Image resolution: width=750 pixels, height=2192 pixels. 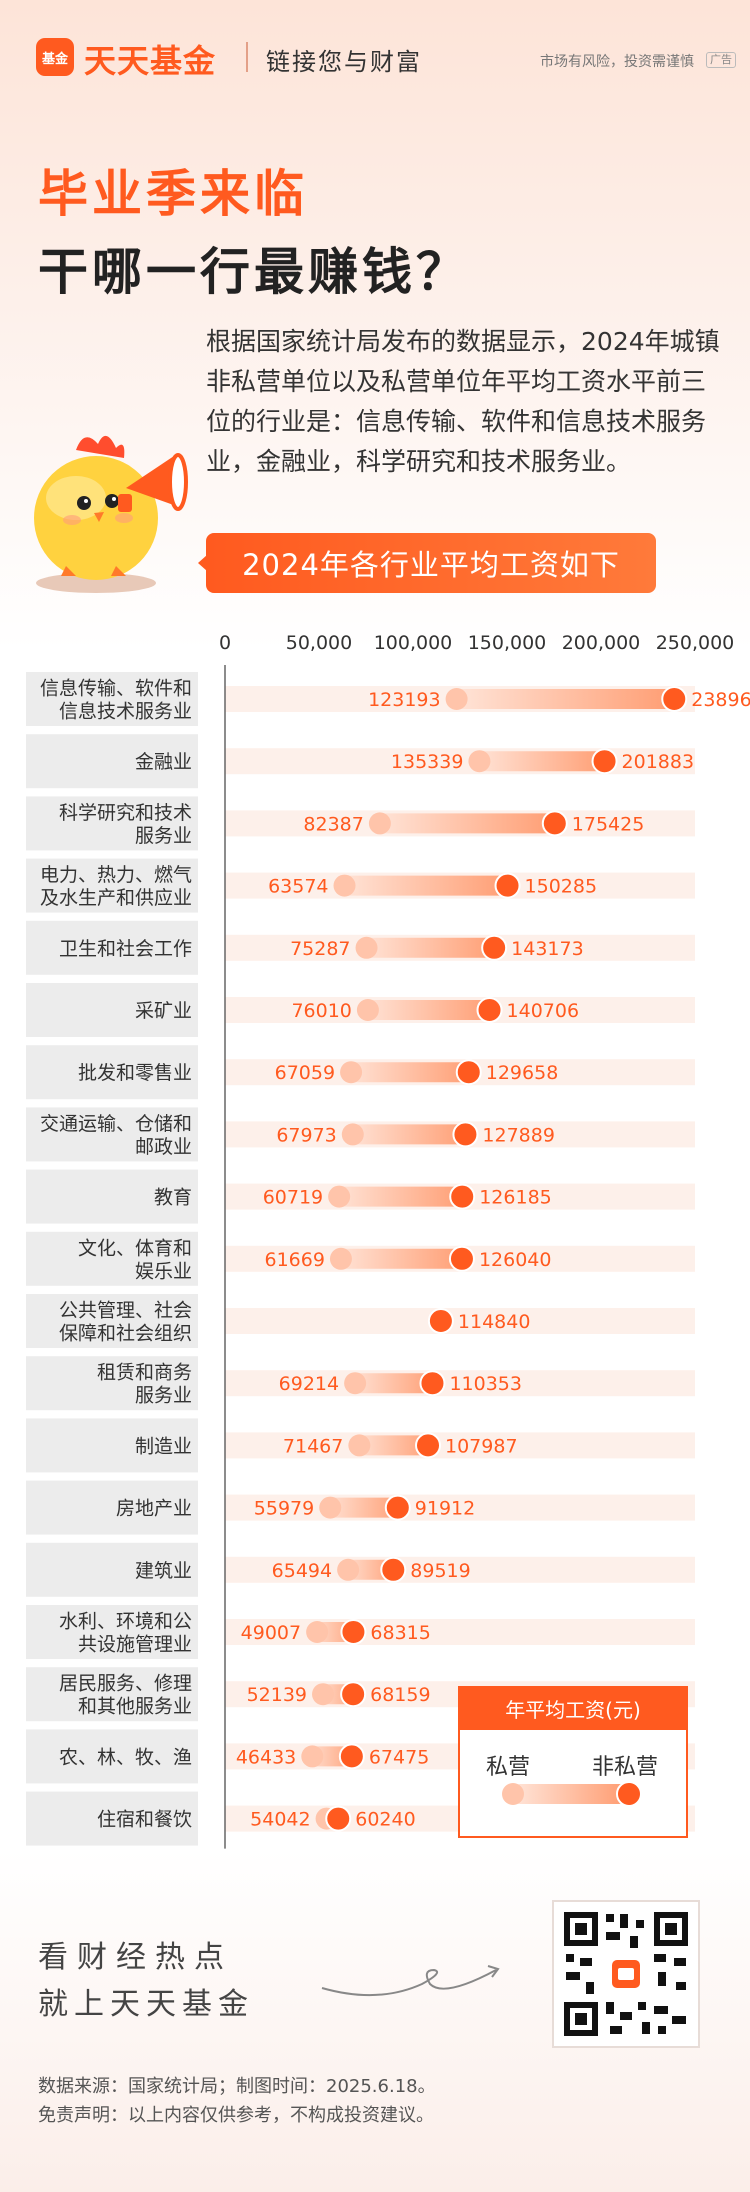 What do you see at coordinates (658, 762) in the screenshot?
I see `non-private-value-label: 201883` at bounding box center [658, 762].